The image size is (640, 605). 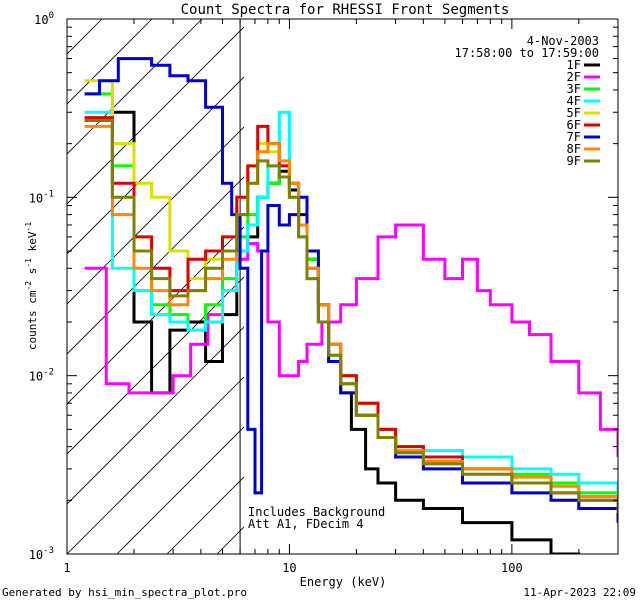 What do you see at coordinates (512, 568) in the screenshot?
I see `x-tick-label: 100` at bounding box center [512, 568].